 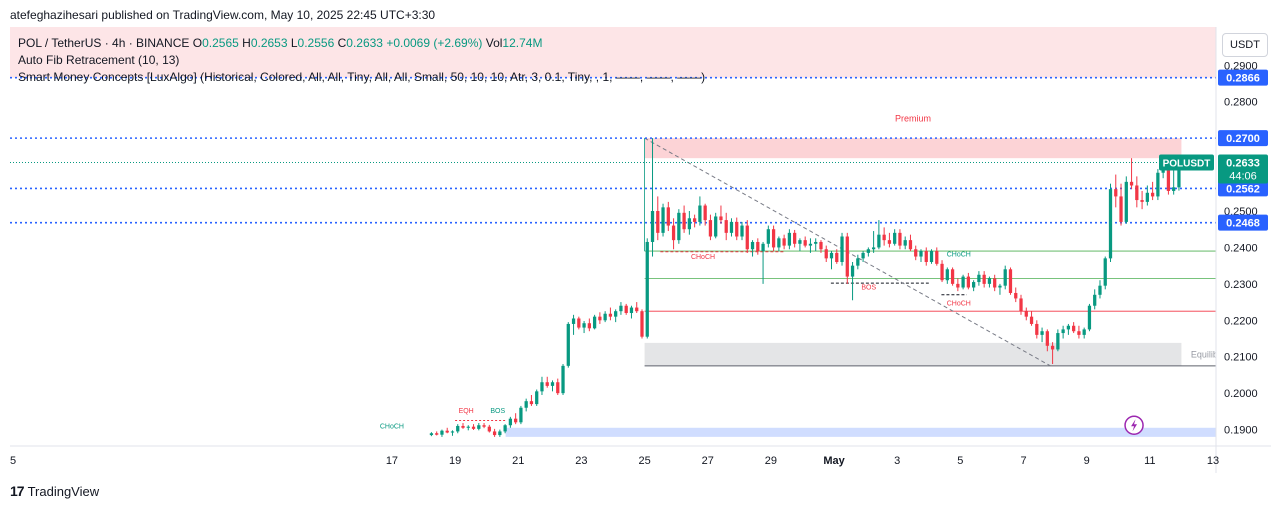 What do you see at coordinates (771, 461) in the screenshot?
I see `x-tick-label: 29` at bounding box center [771, 461].